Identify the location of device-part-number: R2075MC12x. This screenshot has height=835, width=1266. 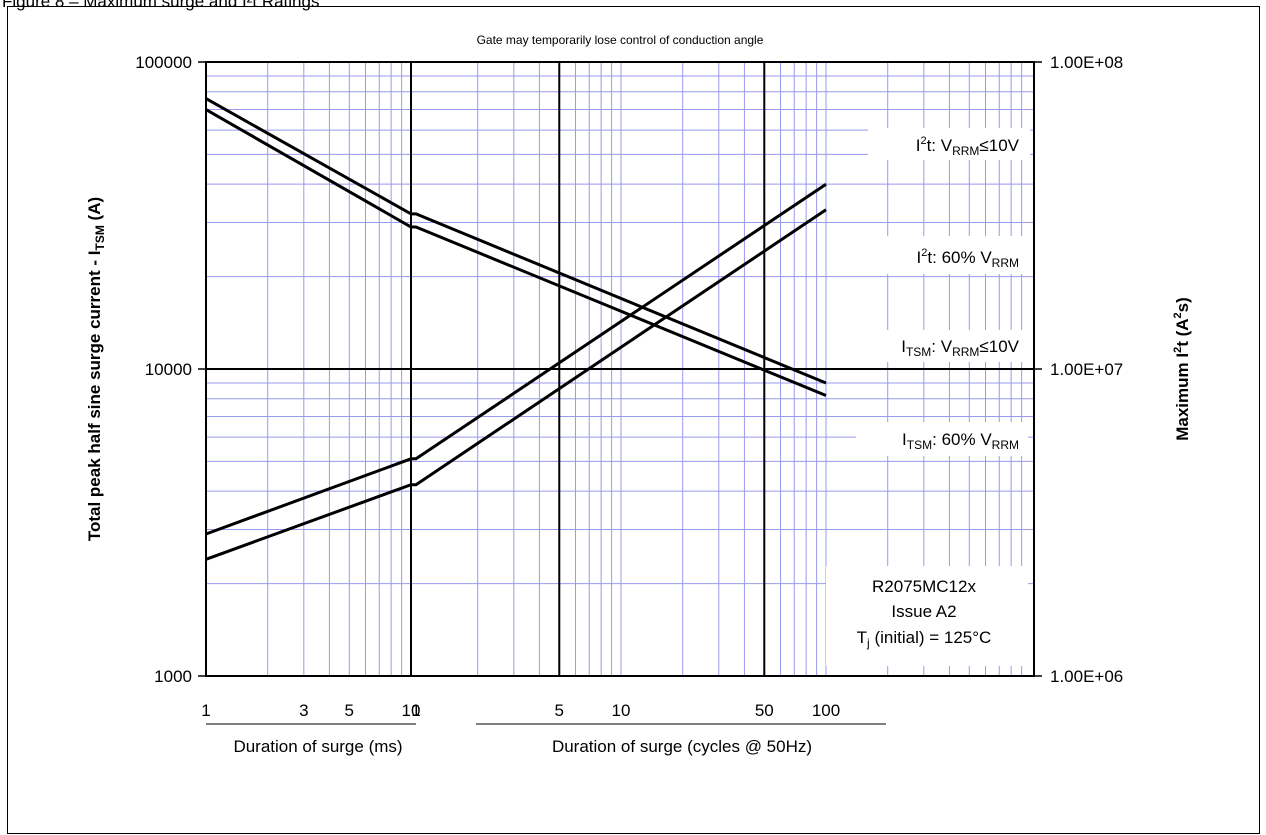
(924, 586).